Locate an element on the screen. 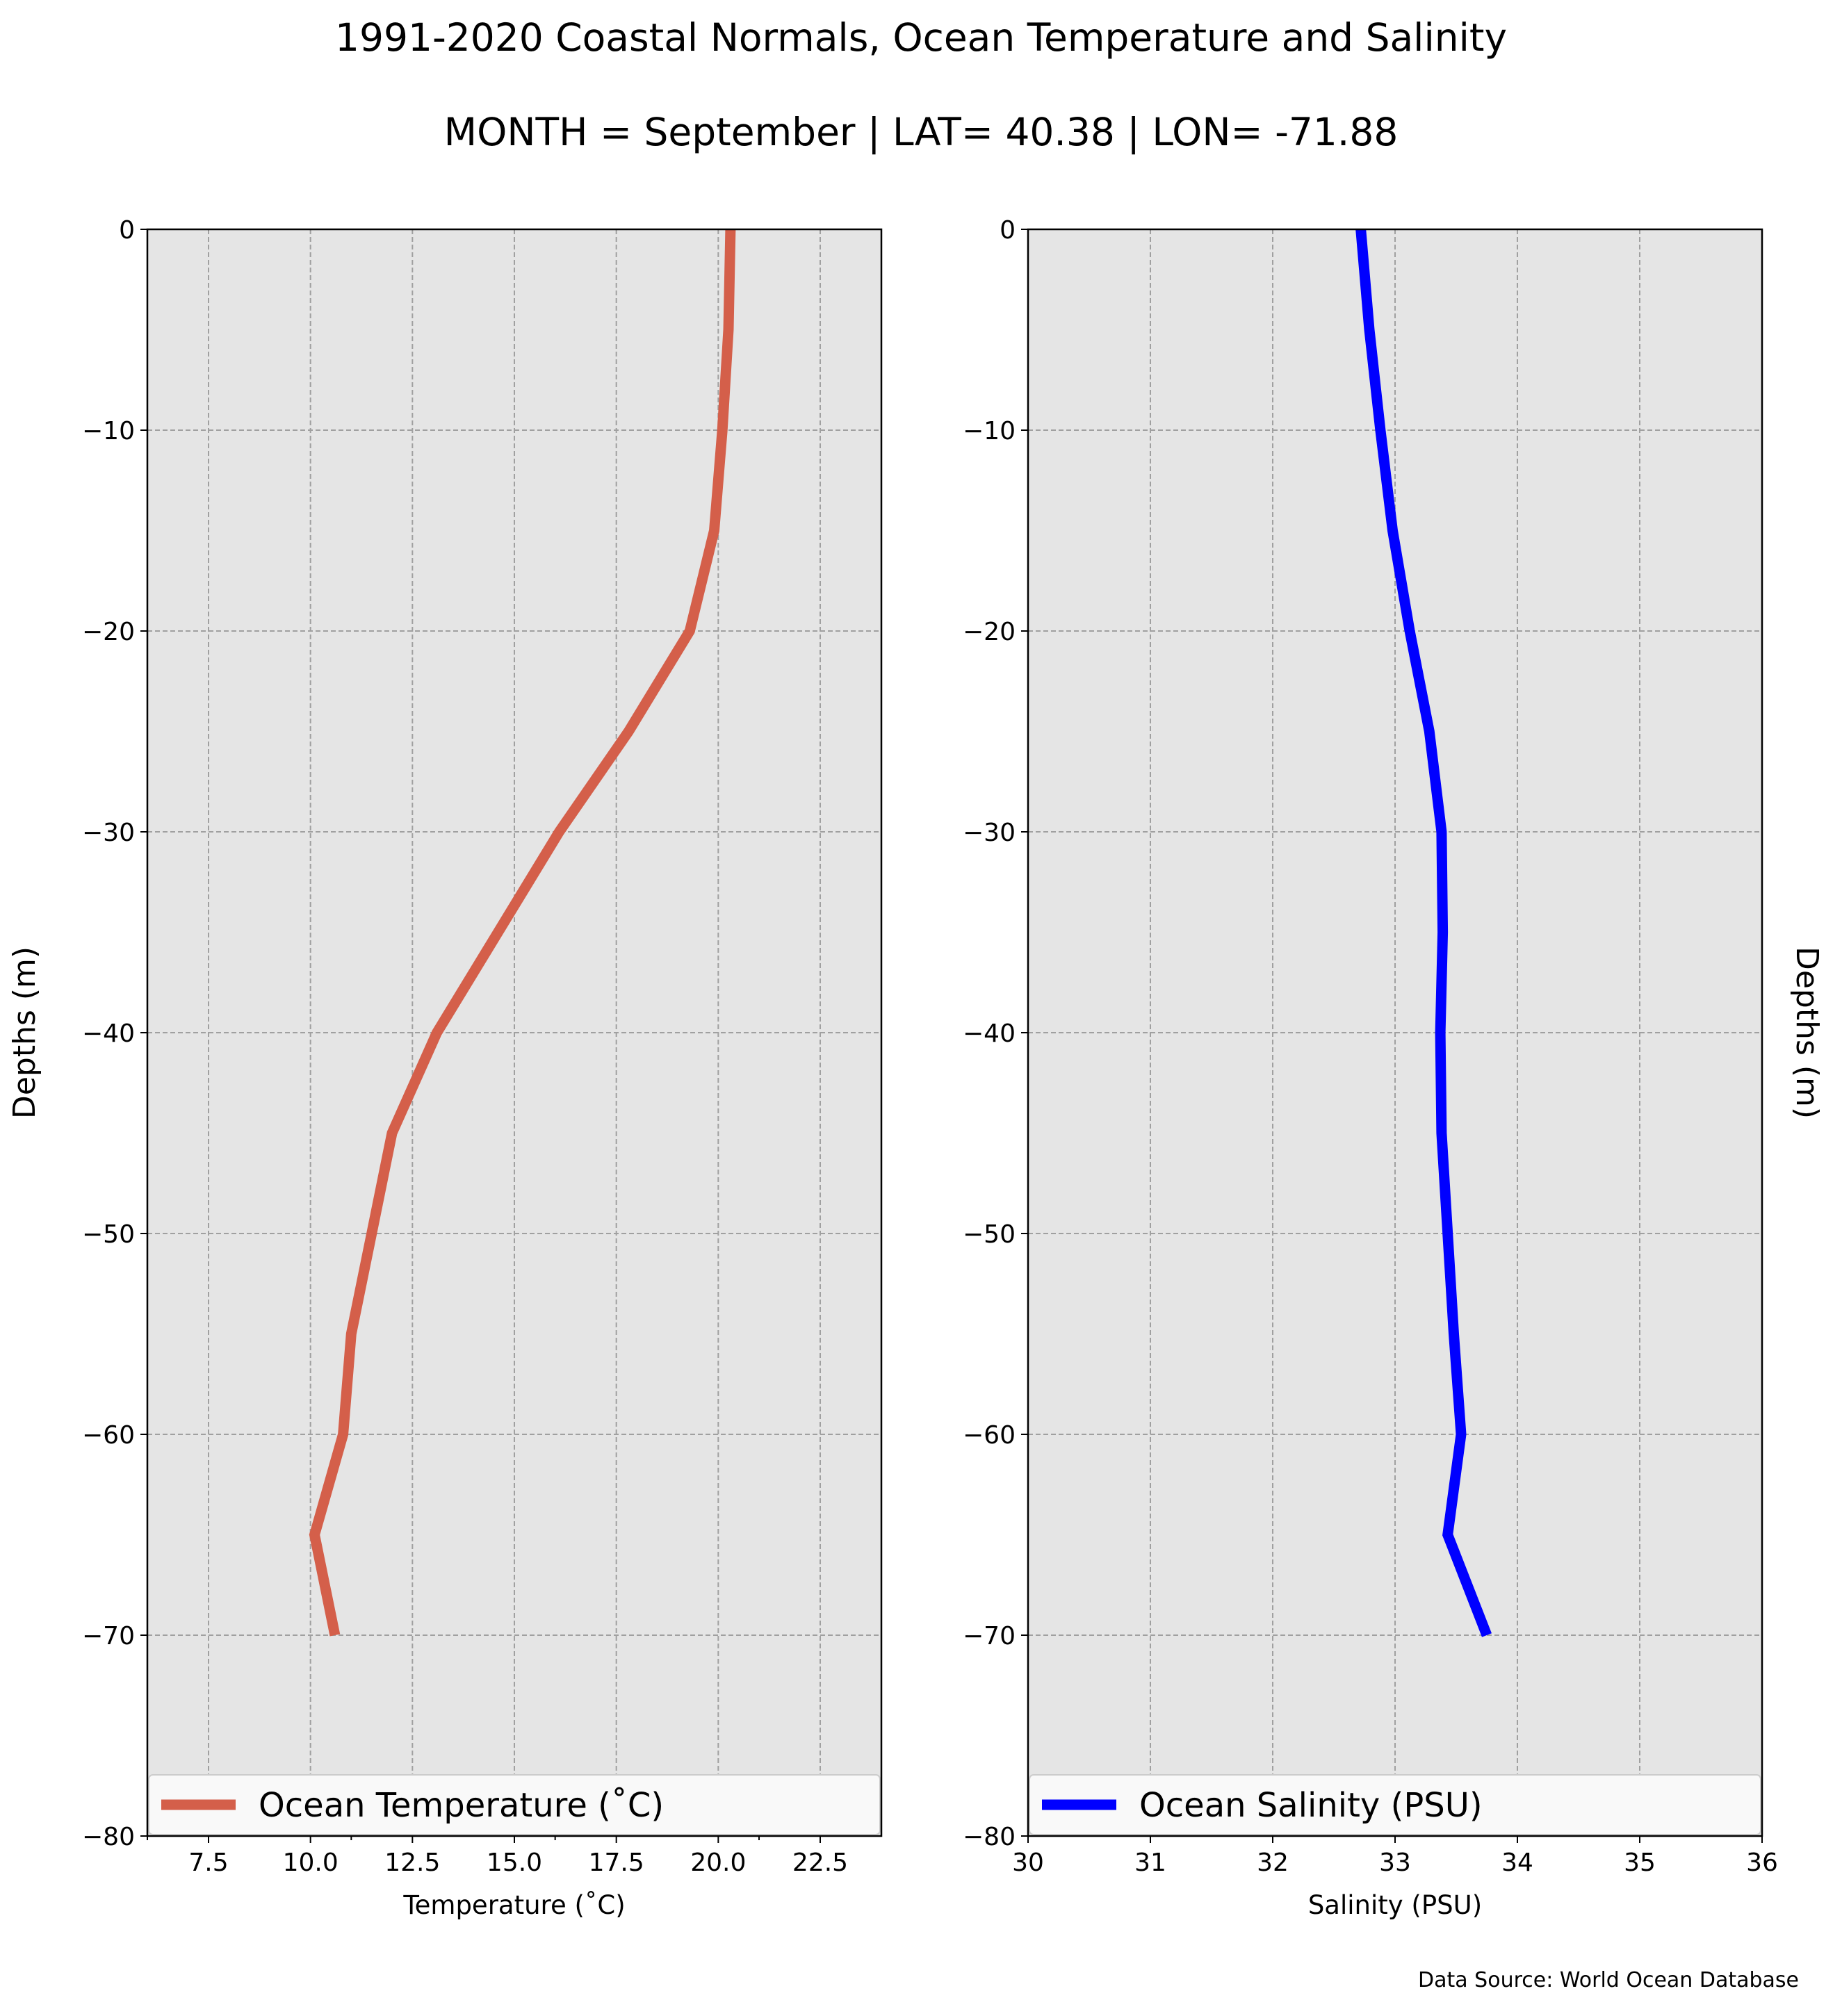  salinity-legend: Ocean Salinity (PSU) is located at coordinates (1395, 1805).